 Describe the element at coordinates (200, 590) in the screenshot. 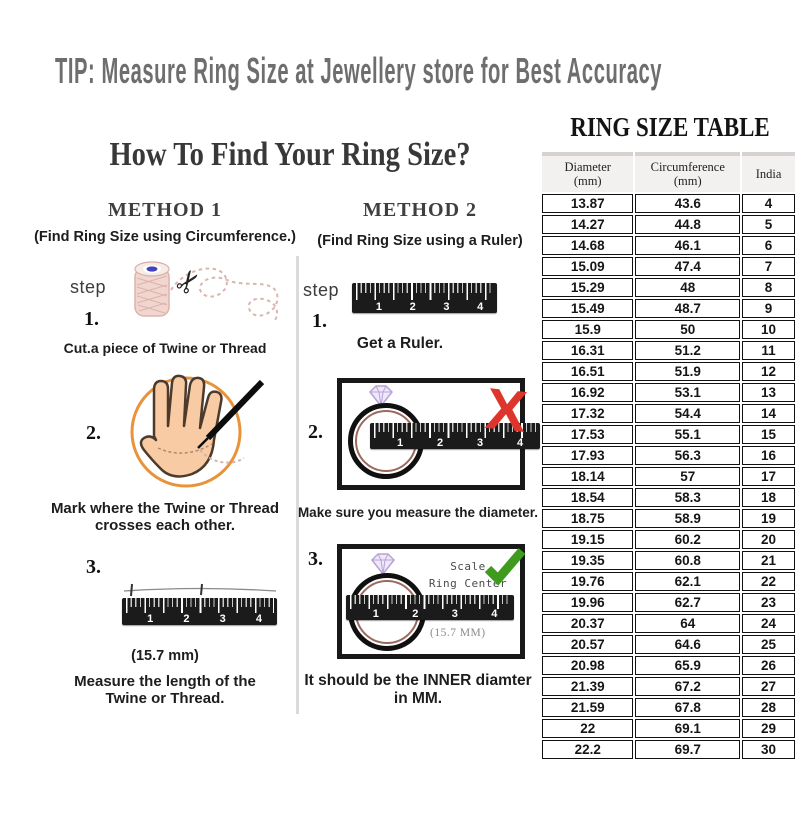

I see `thread-over-ruler` at that location.